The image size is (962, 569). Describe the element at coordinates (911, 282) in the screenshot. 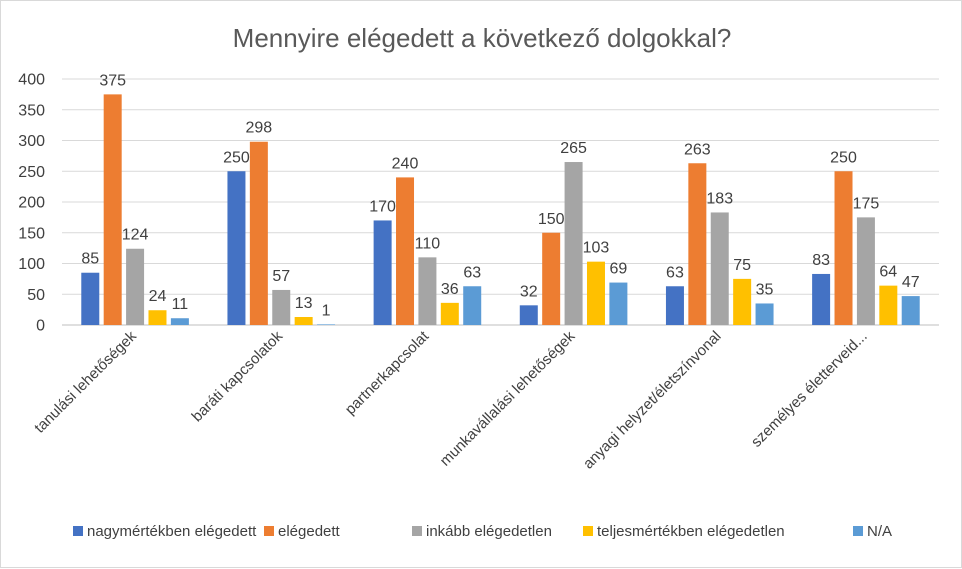

I see `data-label: 47` at that location.